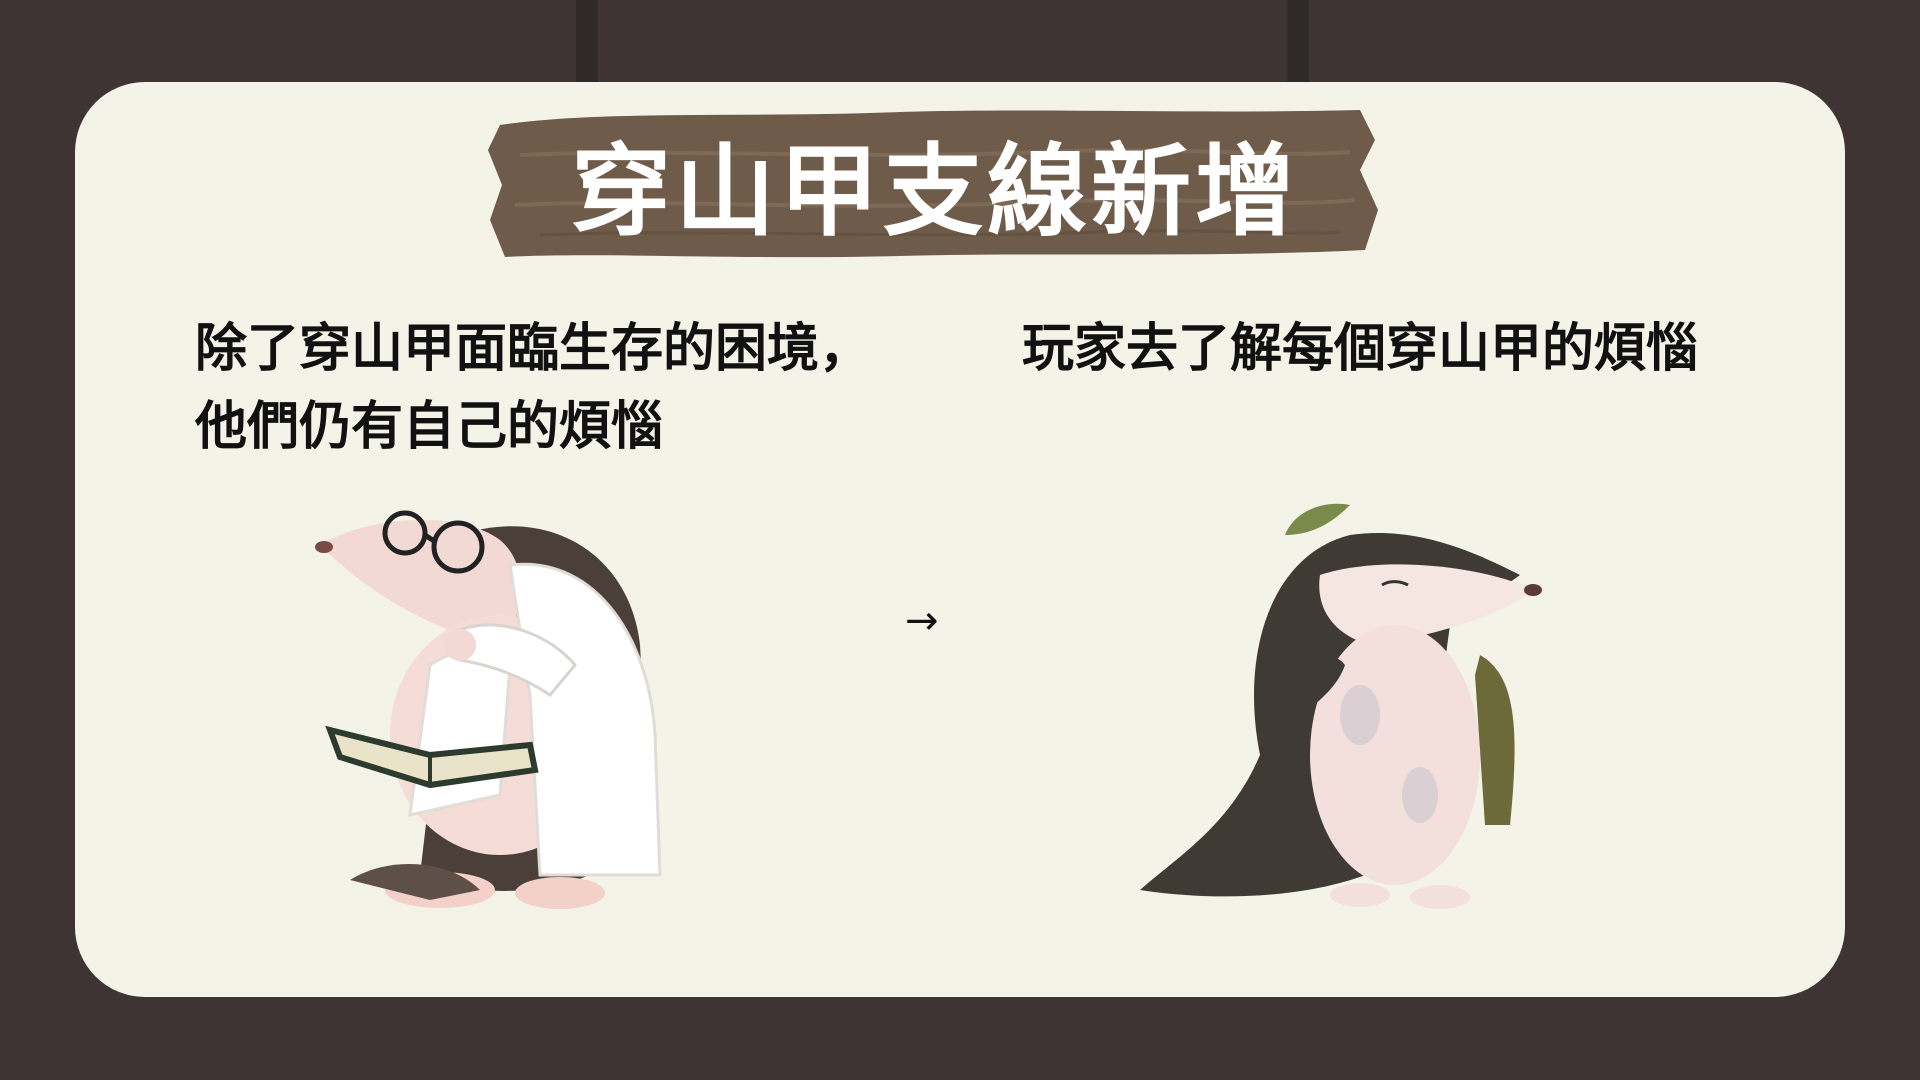 The image size is (1920, 1080). Describe the element at coordinates (1359, 349) in the screenshot. I see `right-caption: 玩家去了解每個穿山甲的煩惱` at that location.